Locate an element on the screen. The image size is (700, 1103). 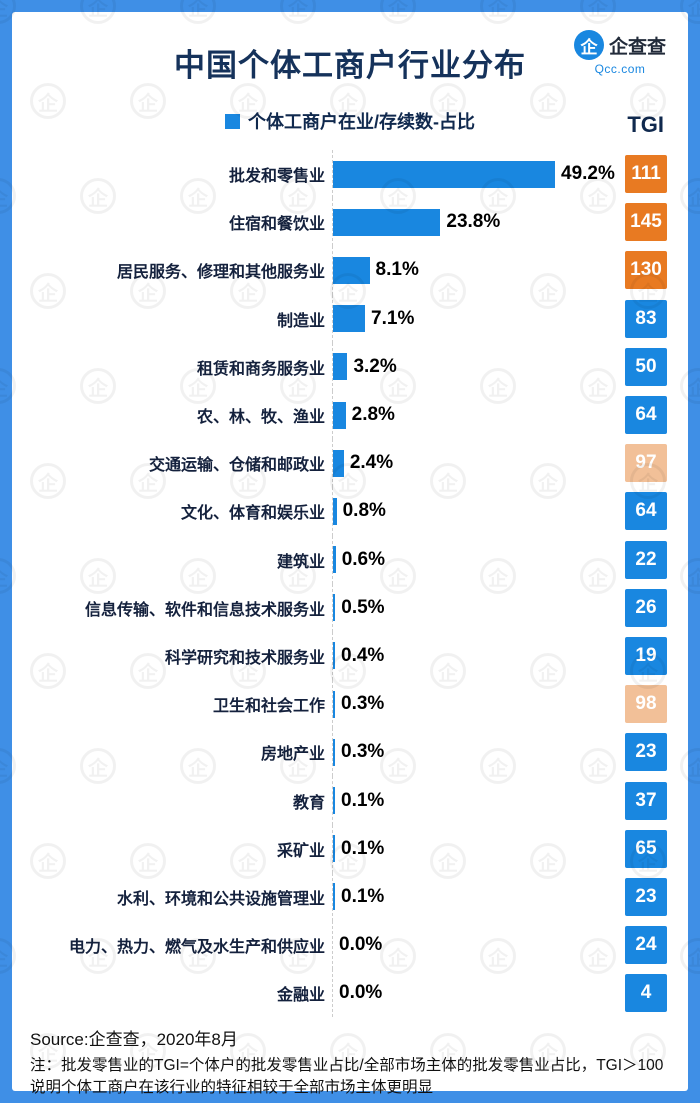
category-label: 制造业 is located at coordinates (300, 321).